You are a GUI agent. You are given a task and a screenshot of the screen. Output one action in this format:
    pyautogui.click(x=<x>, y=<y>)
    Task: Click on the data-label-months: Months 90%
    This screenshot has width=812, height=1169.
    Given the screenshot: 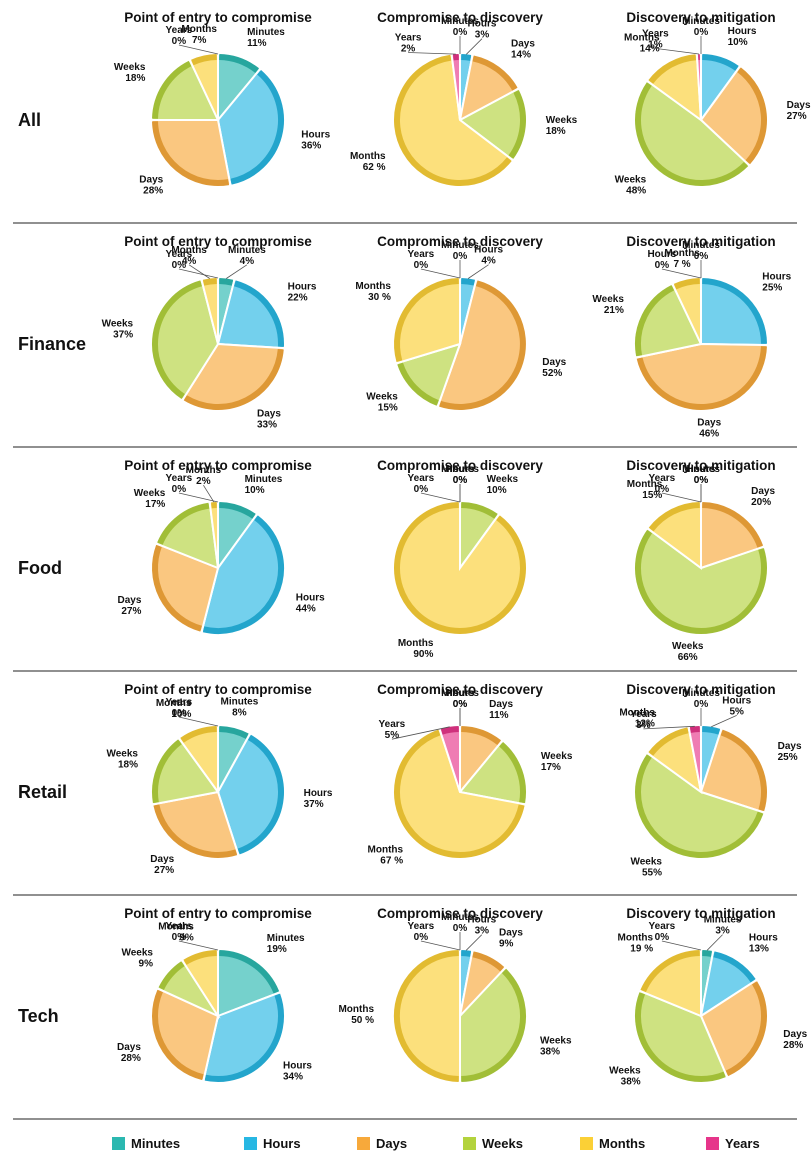 What is the action you would take?
    pyautogui.click(x=416, y=649)
    